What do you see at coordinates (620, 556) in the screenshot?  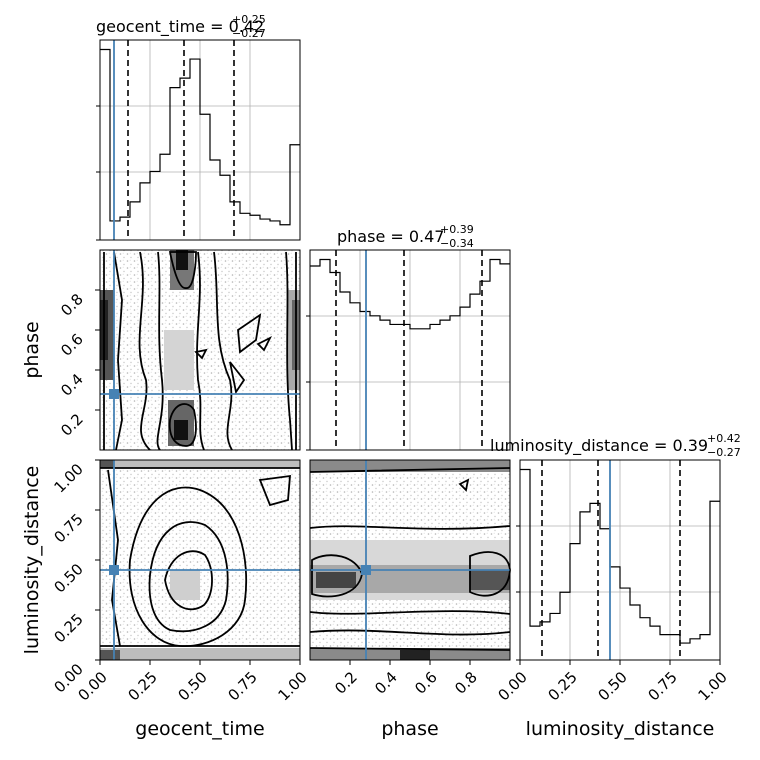 I see `histogram-step-luminosity_distance` at bounding box center [620, 556].